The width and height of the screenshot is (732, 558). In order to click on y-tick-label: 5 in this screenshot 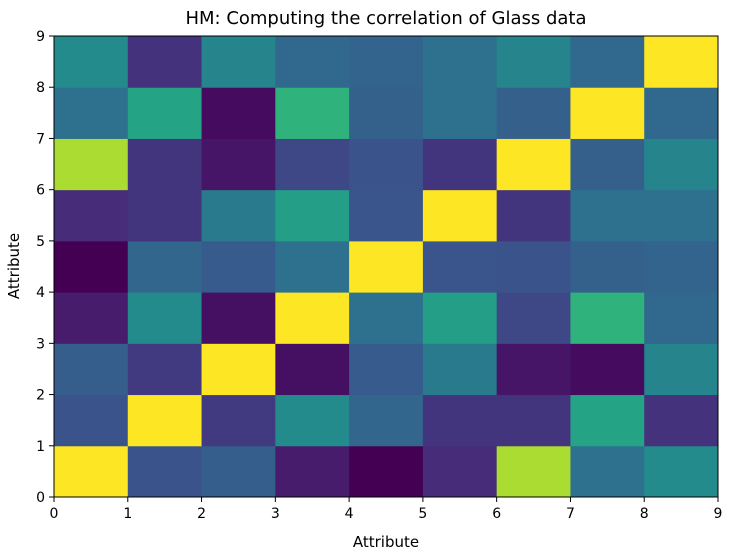, I will do `click(40, 242)`.